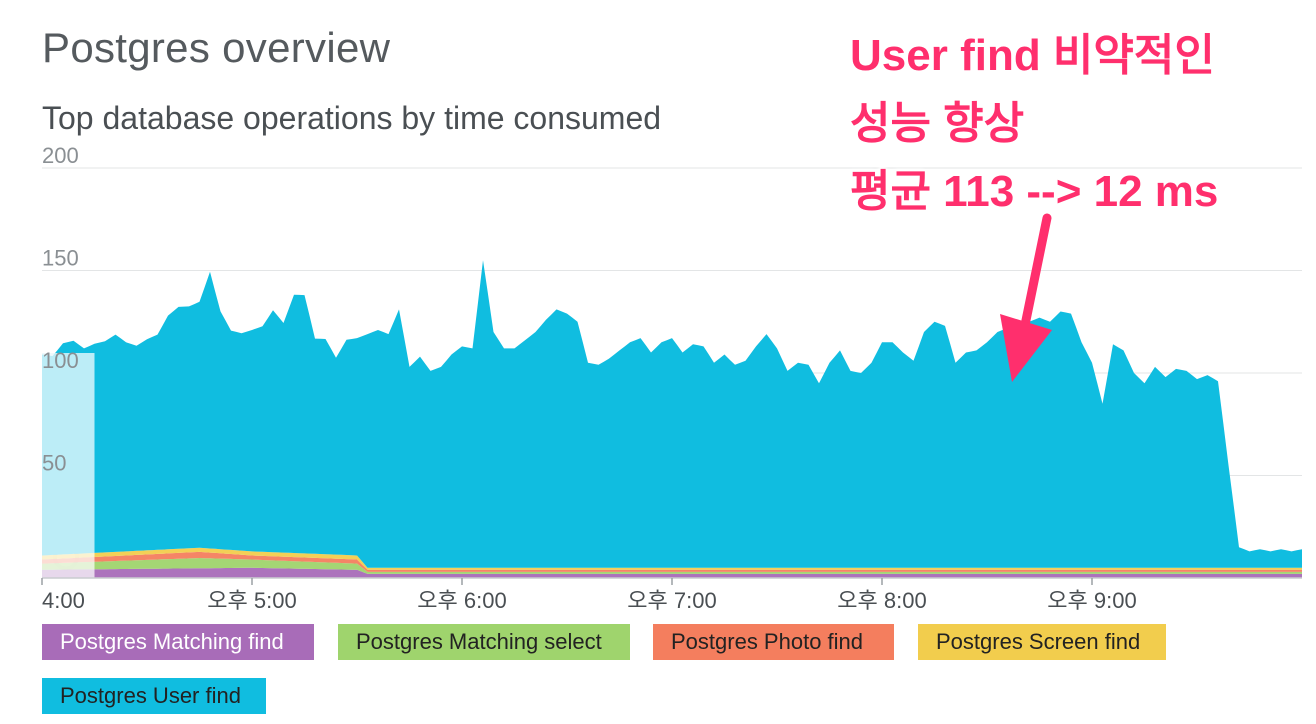  I want to click on legend-label: Postgres User find, so click(150, 695).